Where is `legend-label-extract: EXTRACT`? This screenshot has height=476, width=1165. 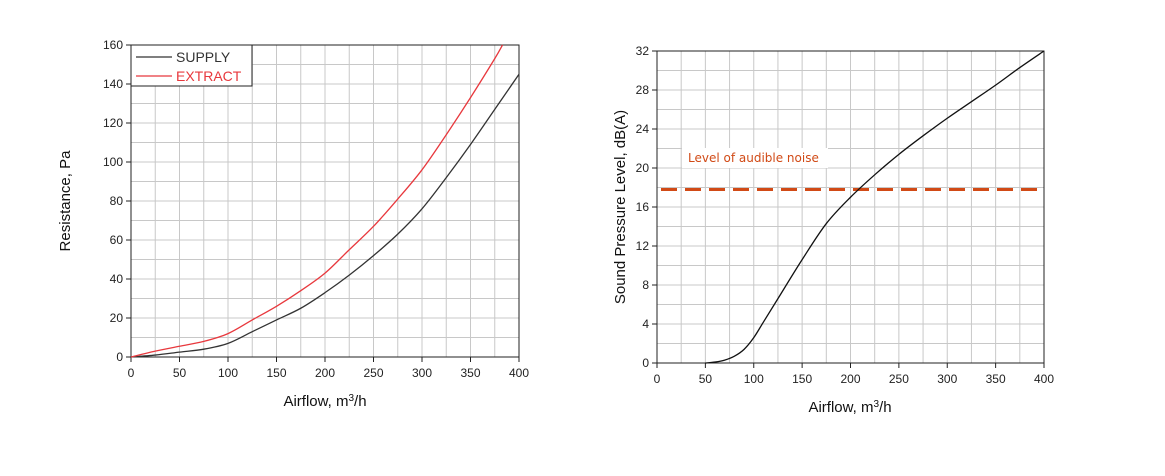
legend-label-extract: EXTRACT is located at coordinates (209, 76).